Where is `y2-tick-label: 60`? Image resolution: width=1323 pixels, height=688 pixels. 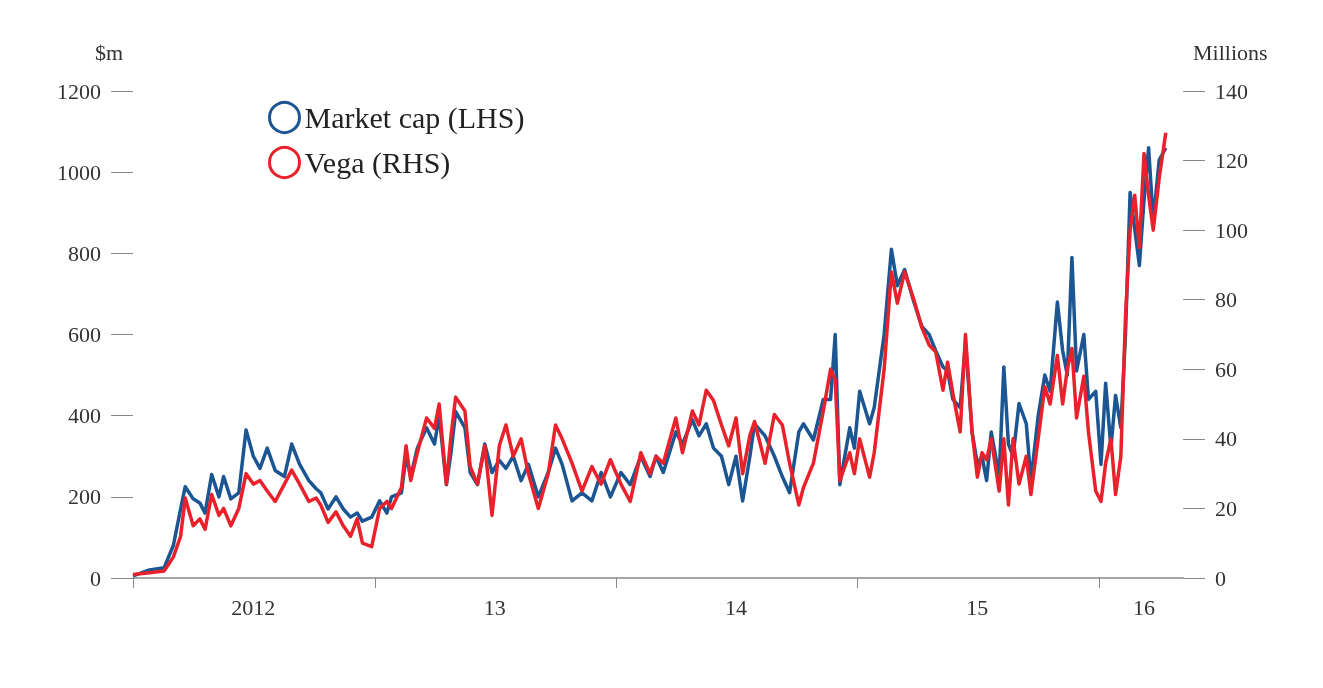
y2-tick-label: 60 is located at coordinates (1226, 369).